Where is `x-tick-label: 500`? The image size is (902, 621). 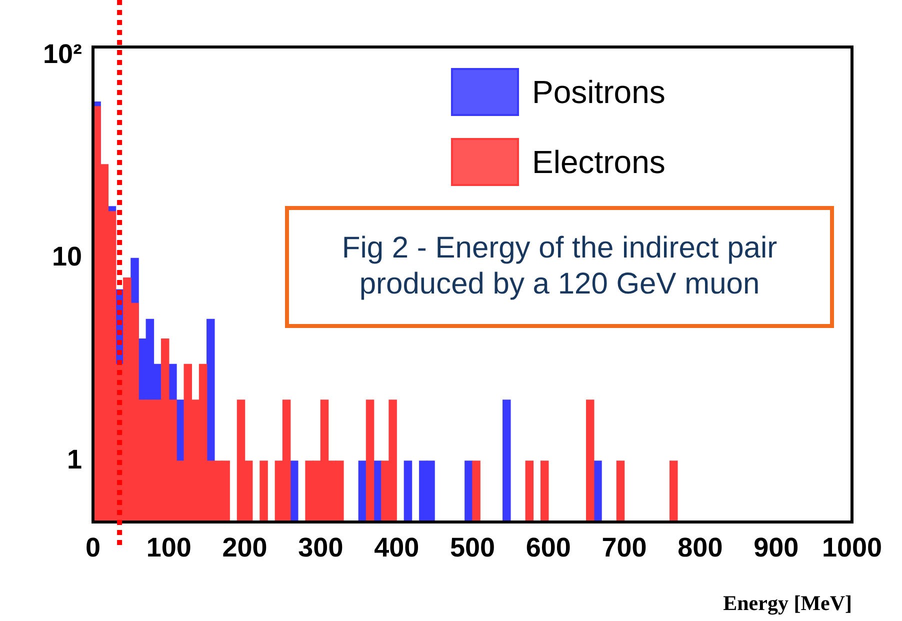 x-tick-label: 500 is located at coordinates (473, 547).